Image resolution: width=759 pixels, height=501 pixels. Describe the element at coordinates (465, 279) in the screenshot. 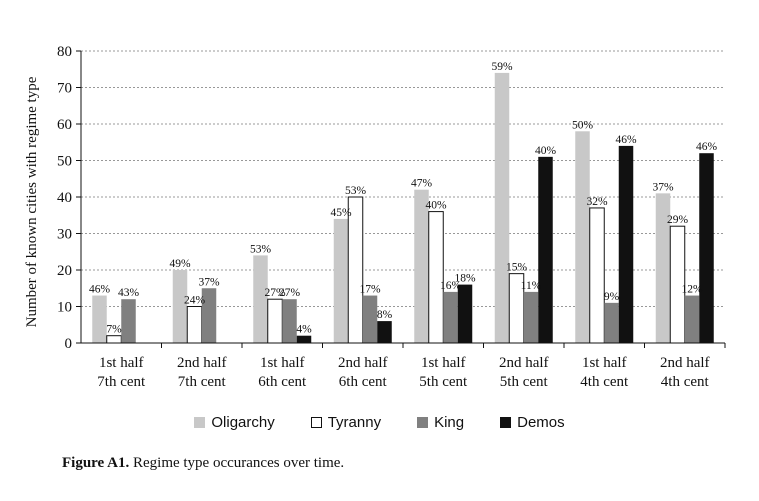

I see `data-label: 18%` at that location.